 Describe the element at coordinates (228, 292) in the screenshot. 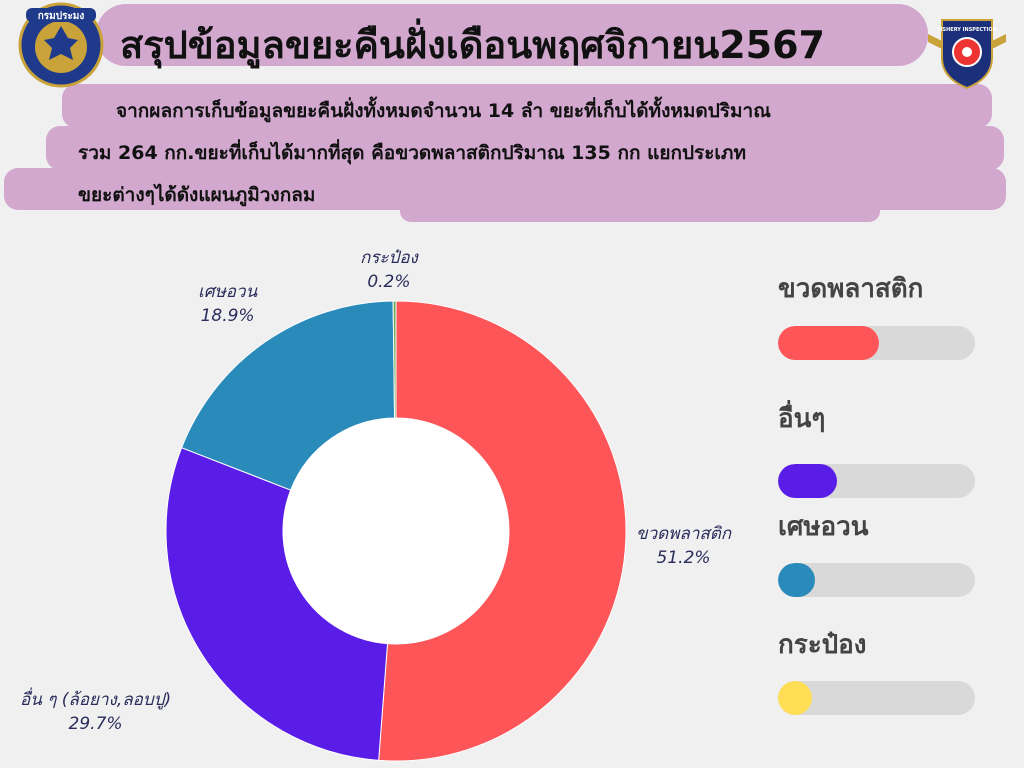

I see `slice-label-text: เศษอวน` at that location.